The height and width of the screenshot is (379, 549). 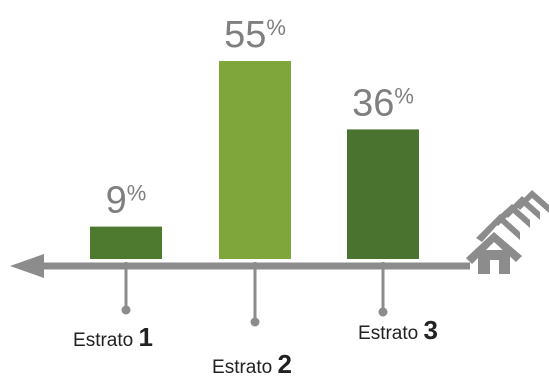 What do you see at coordinates (285, 364) in the screenshot?
I see `category-number: 2` at bounding box center [285, 364].